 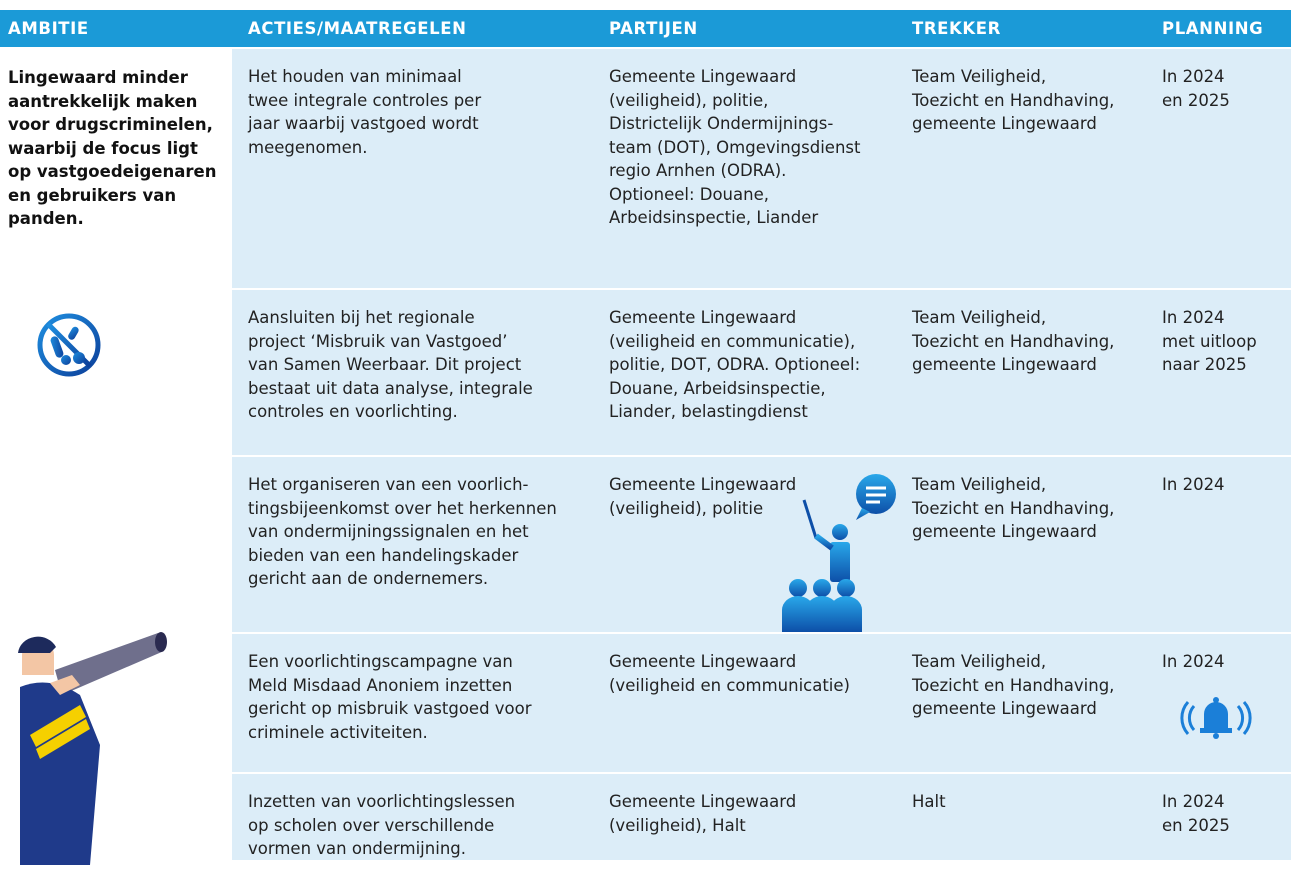 What do you see at coordinates (112, 171) in the screenshot?
I see `text-line: op vastgoedeigenaren` at bounding box center [112, 171].